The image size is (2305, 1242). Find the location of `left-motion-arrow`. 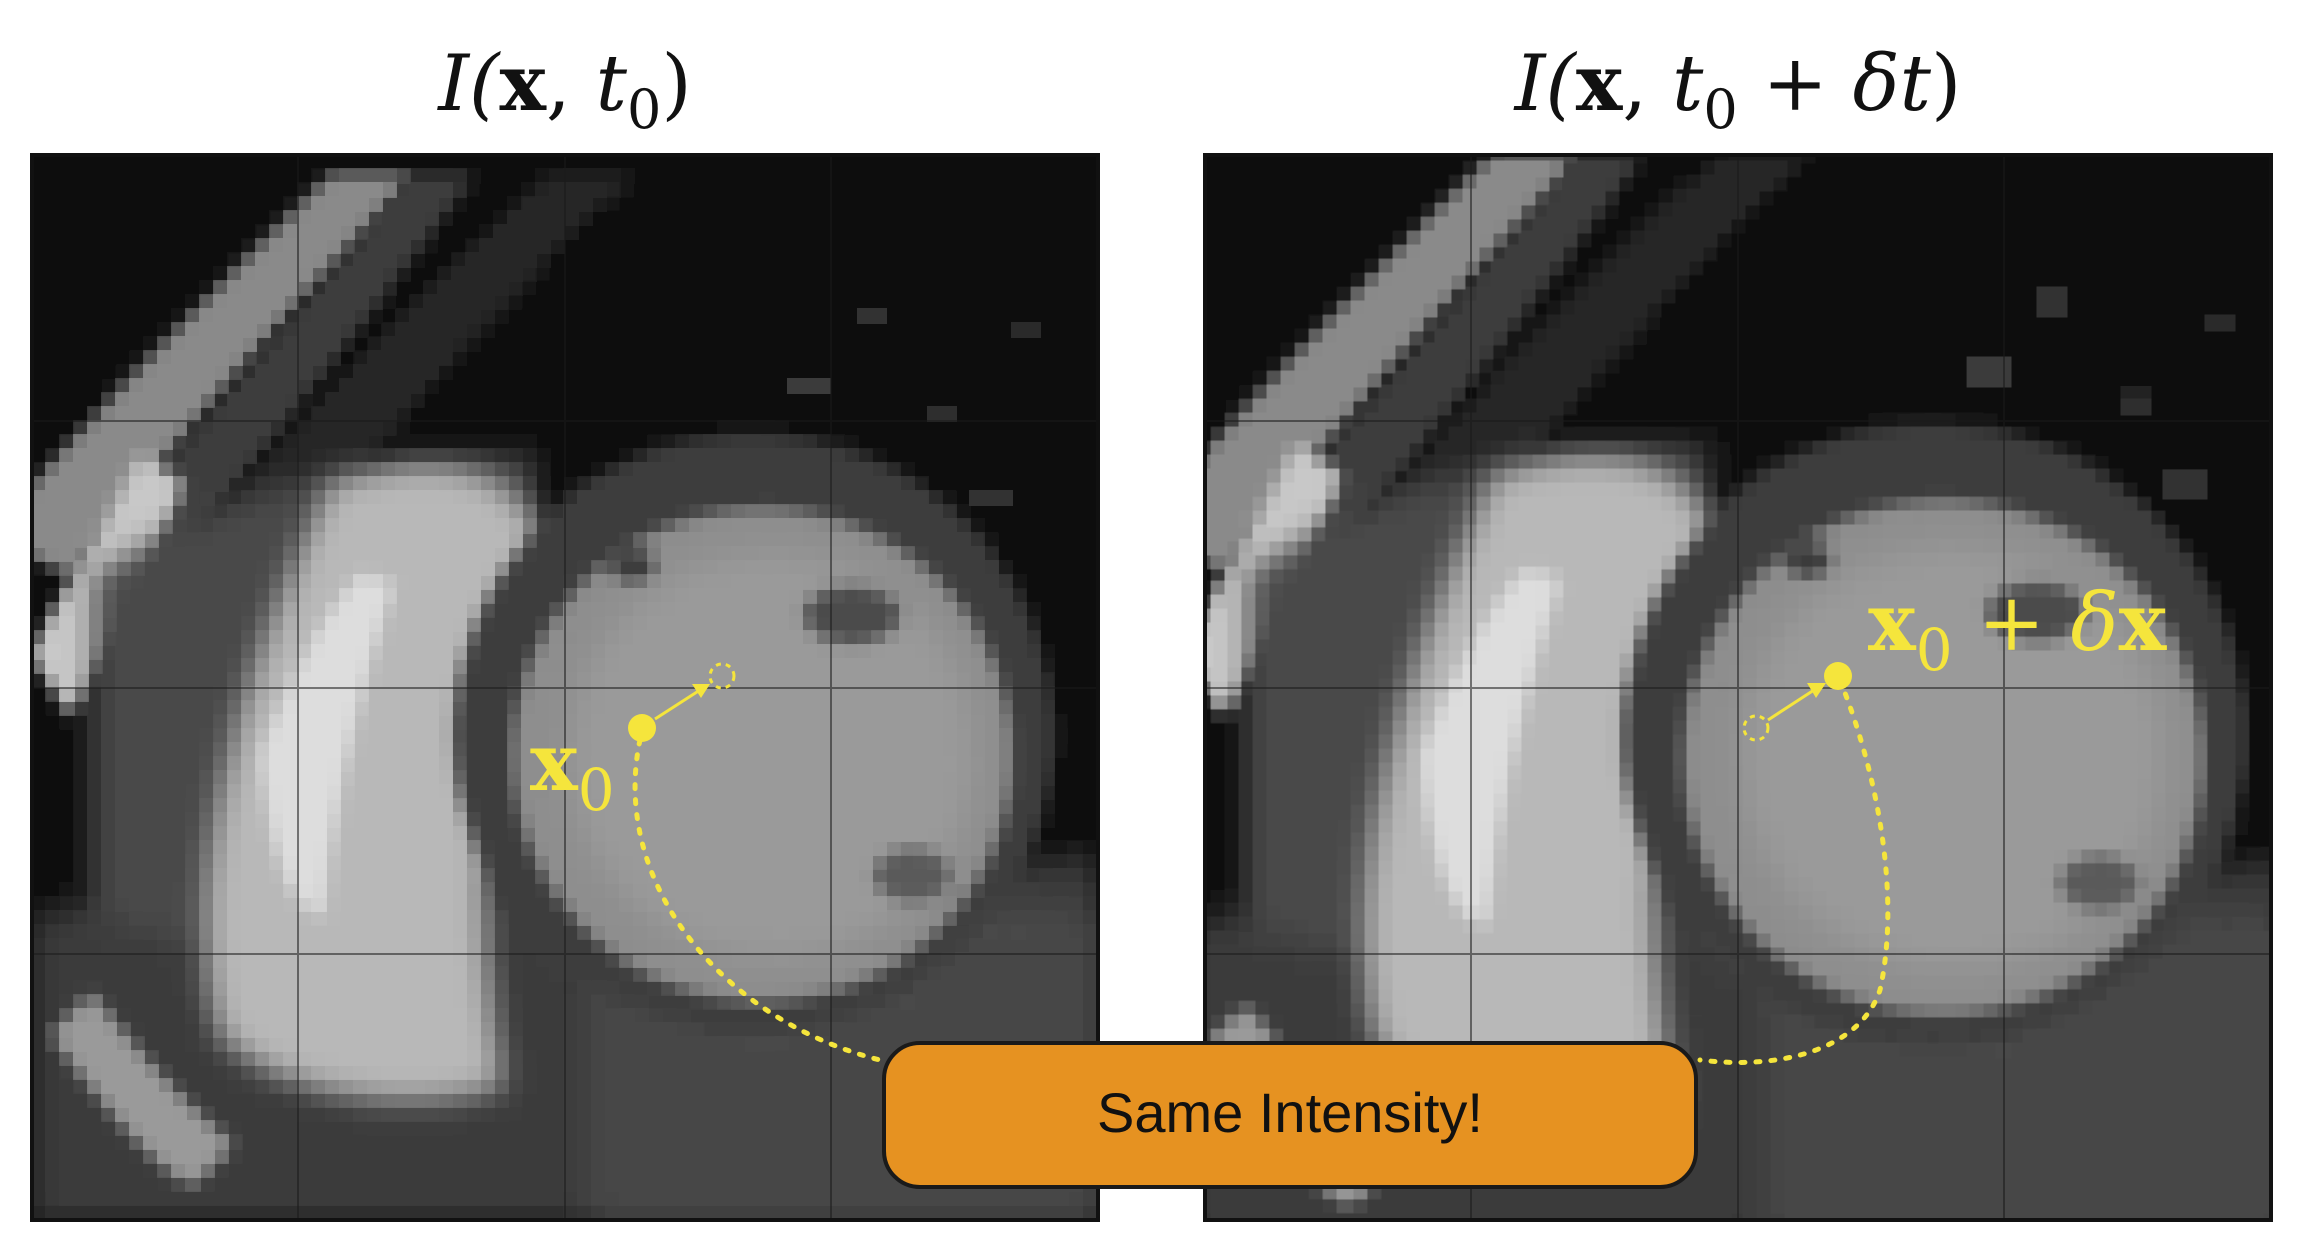

left-motion-arrow is located at coordinates (677, 704).